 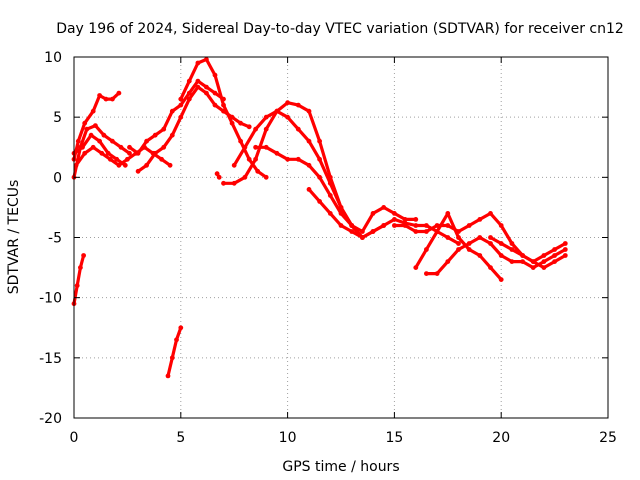 What do you see at coordinates (55, 239) in the screenshot?
I see `y-tick-label: -5` at bounding box center [55, 239].